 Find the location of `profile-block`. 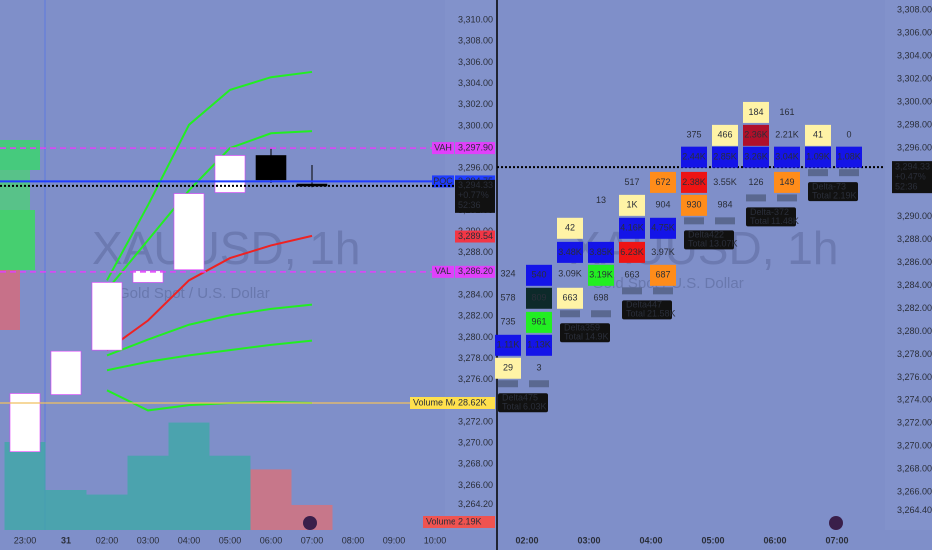

profile-block is located at coordinates (17, 240).